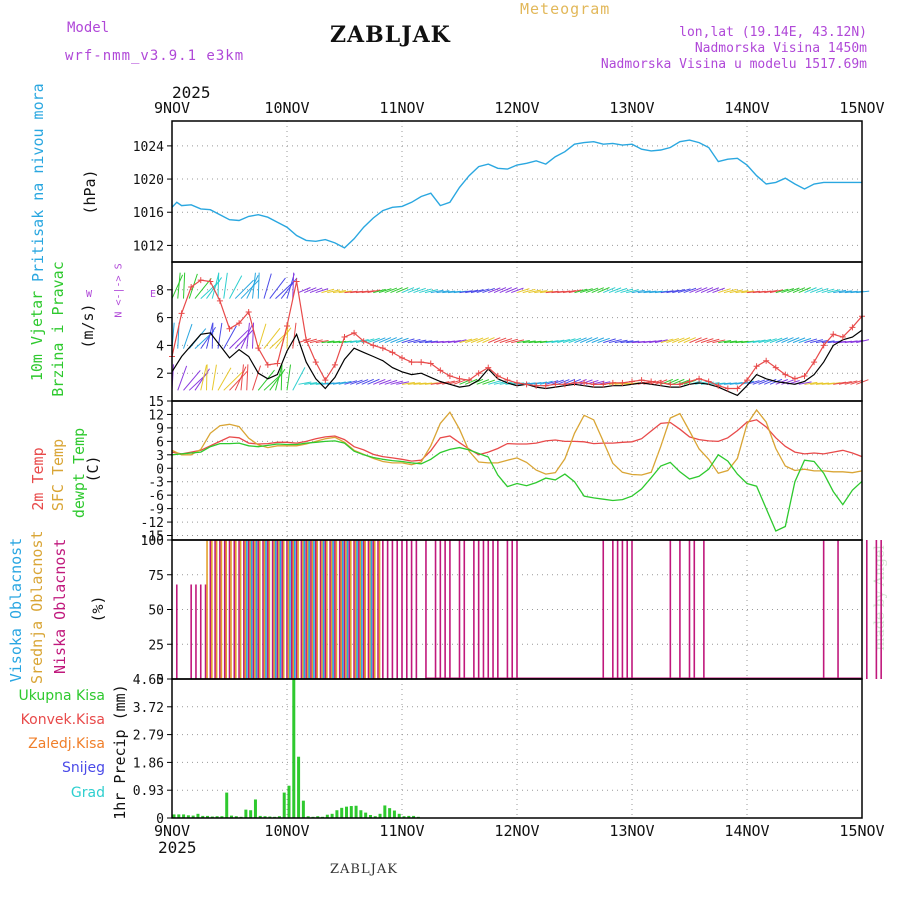 Image resolution: width=900 pixels, height=900 pixels. I want to click on y-tick-label-temp: 15, so click(156, 402).